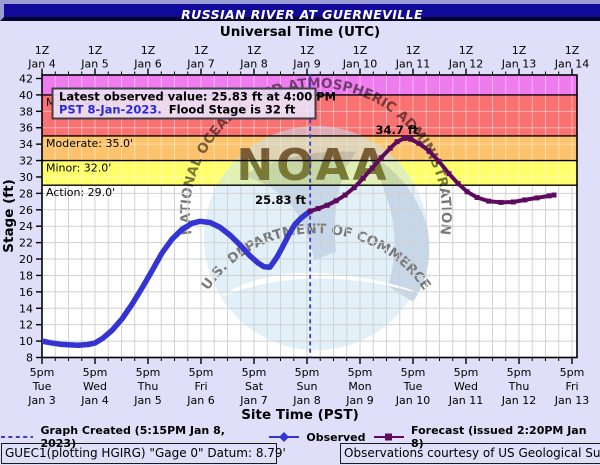 The image size is (600, 465). I want to click on bottom-axis-date-label: Jan 3, so click(41, 400).